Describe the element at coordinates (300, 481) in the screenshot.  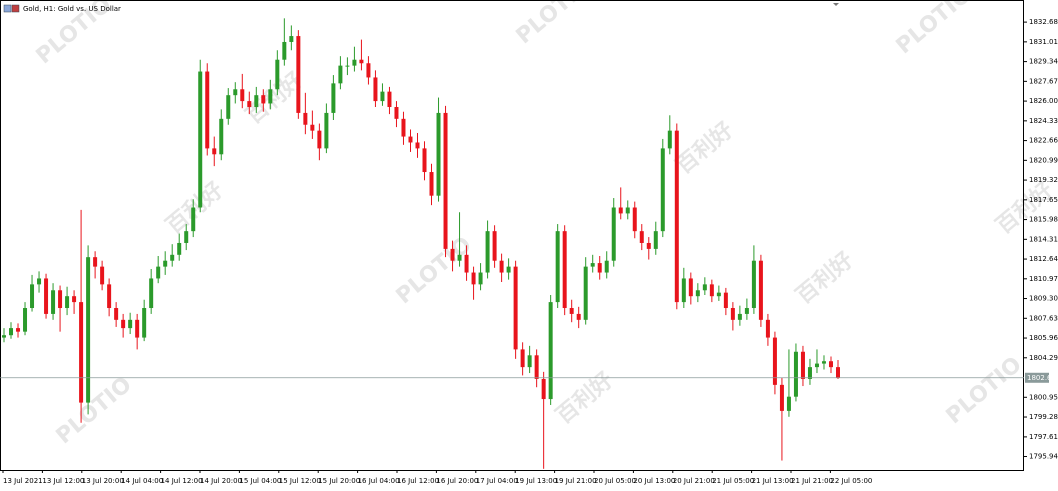
I see `x-tick-label: 15 Jul 12:00` at that location.